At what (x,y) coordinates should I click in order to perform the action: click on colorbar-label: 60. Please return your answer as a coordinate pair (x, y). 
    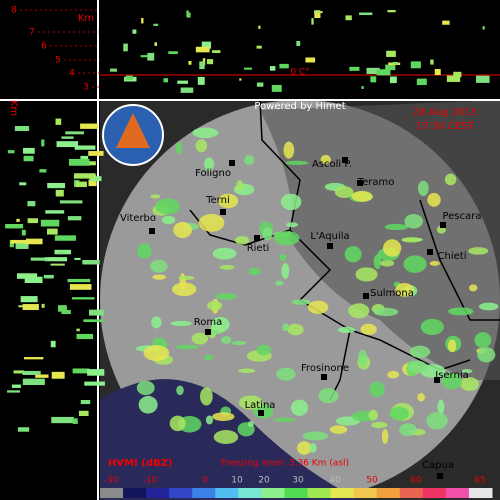
    Looking at the image, I should click on (416, 481).